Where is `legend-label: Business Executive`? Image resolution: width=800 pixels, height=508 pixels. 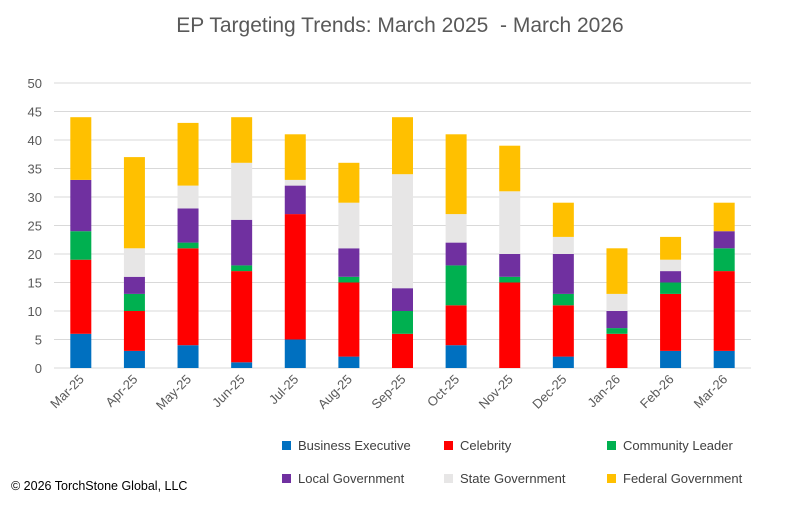
legend-label: Business Executive is located at coordinates (354, 445).